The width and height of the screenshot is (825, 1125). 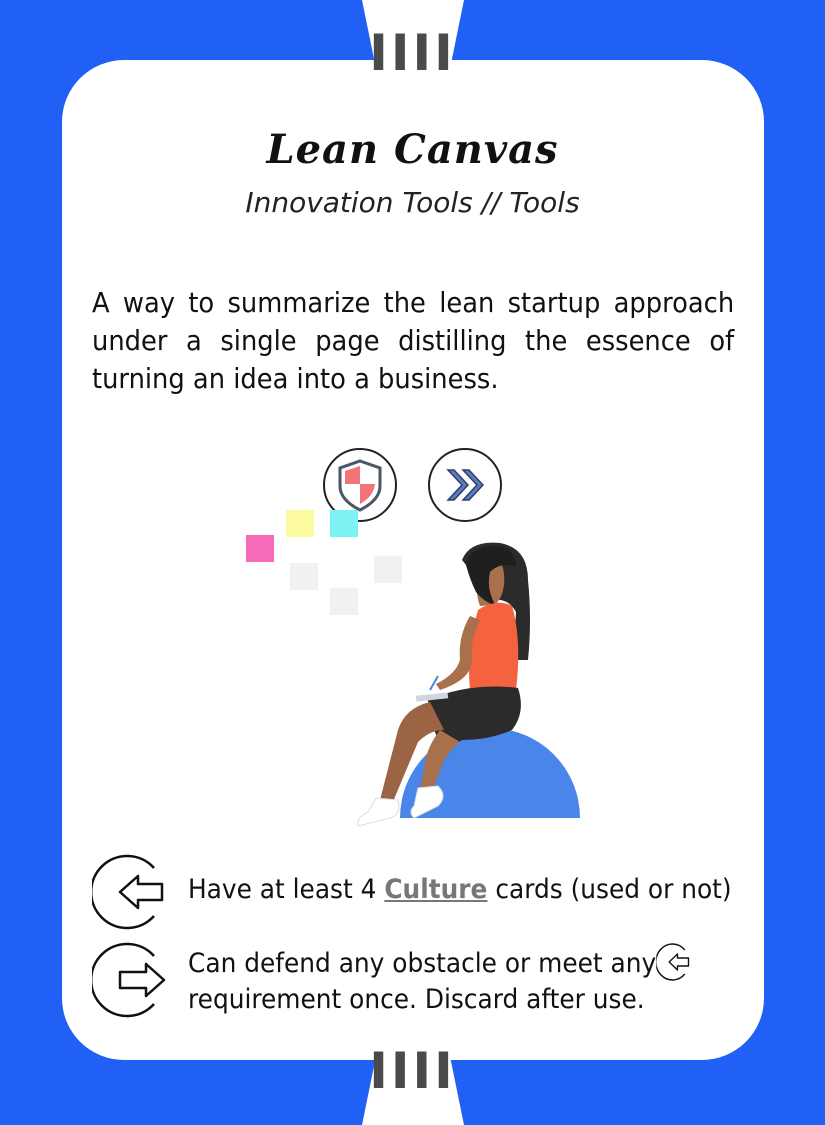 What do you see at coordinates (443, 684) in the screenshot?
I see `woman-figure` at bounding box center [443, 684].